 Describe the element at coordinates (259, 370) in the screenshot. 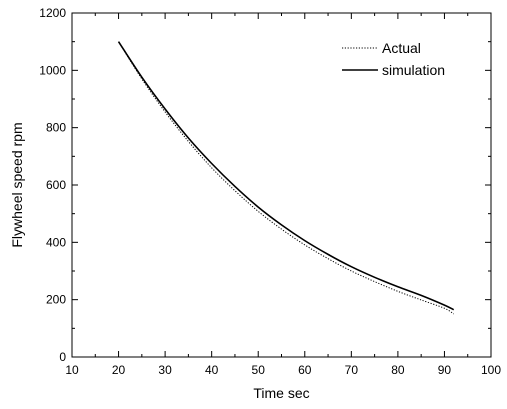

I see `x-tick-label: 50` at that location.